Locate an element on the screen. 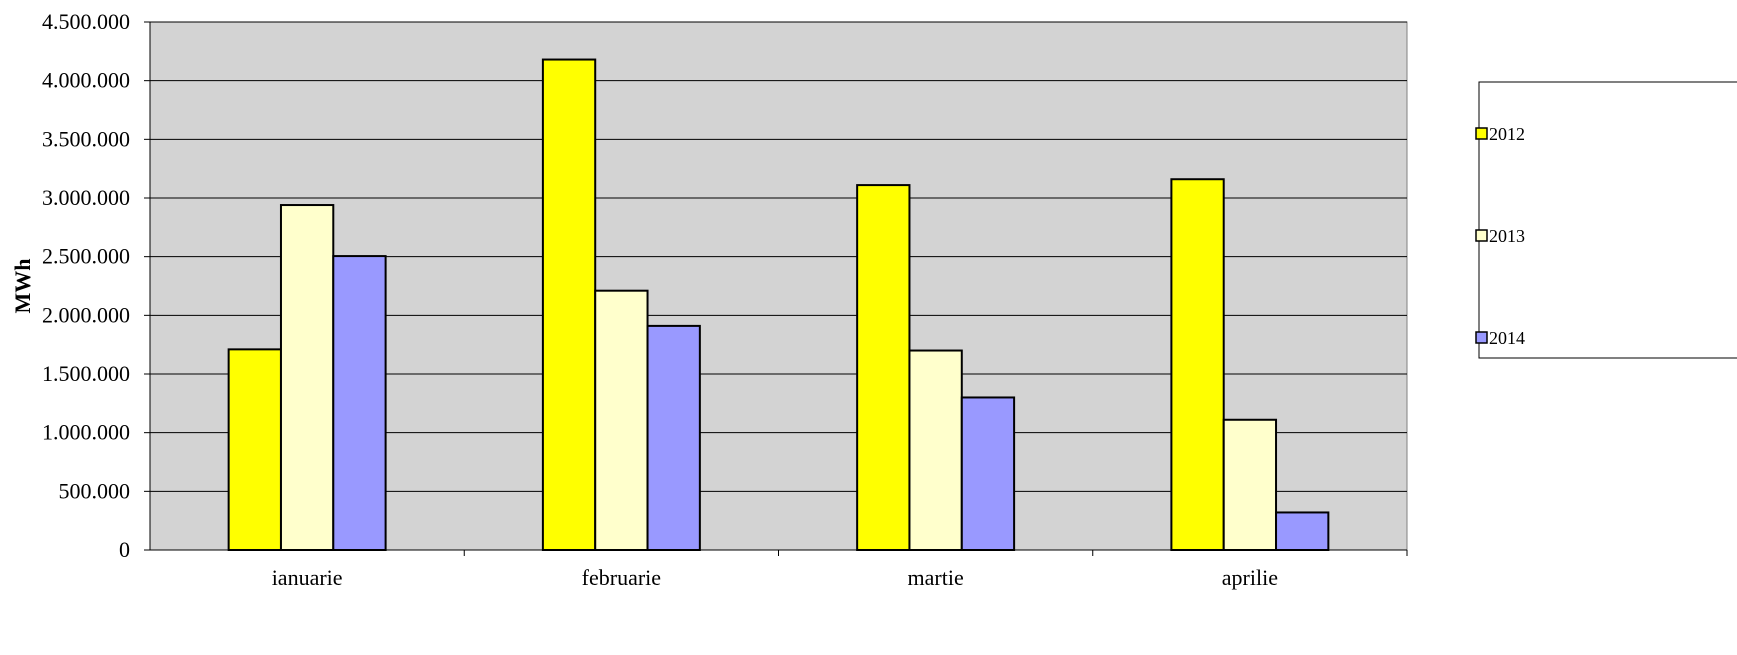 Image resolution: width=1737 pixels, height=655 pixels. legend-swatch-2014 is located at coordinates (1481, 337).